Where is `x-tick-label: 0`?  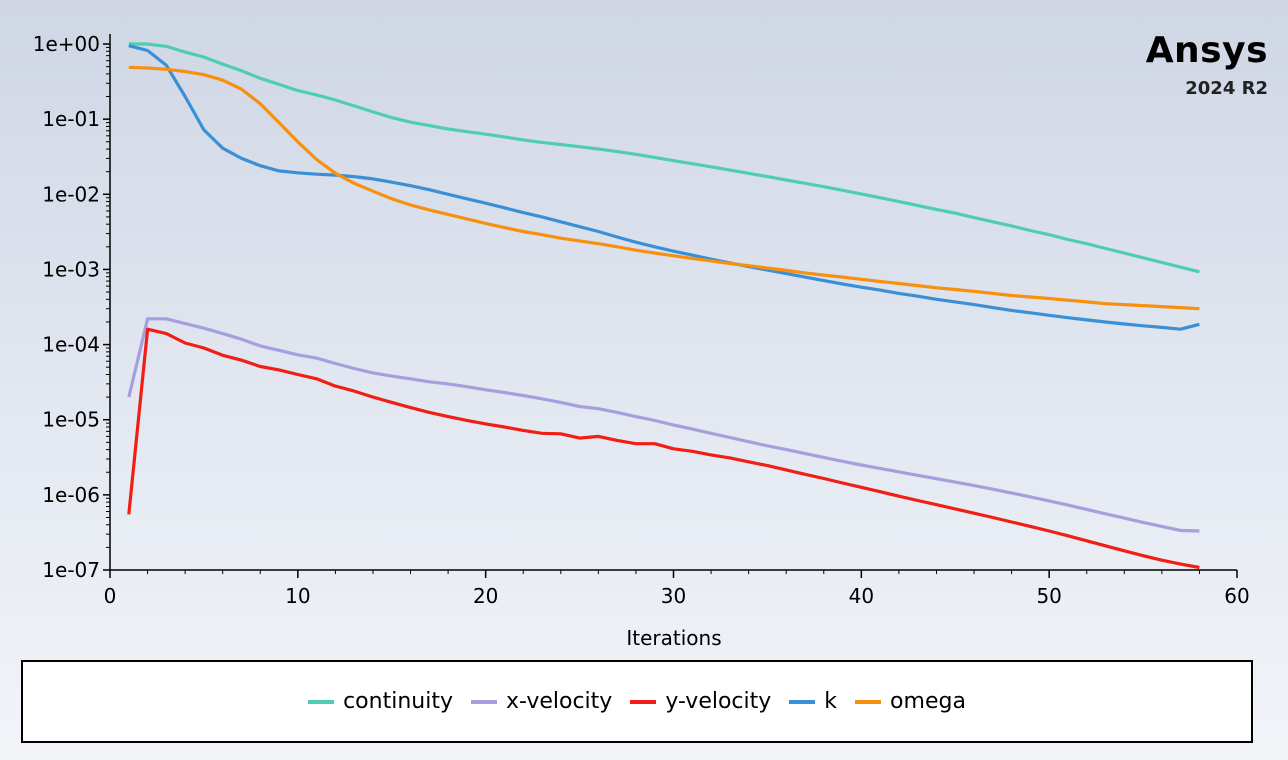 x-tick-label: 0 is located at coordinates (110, 596).